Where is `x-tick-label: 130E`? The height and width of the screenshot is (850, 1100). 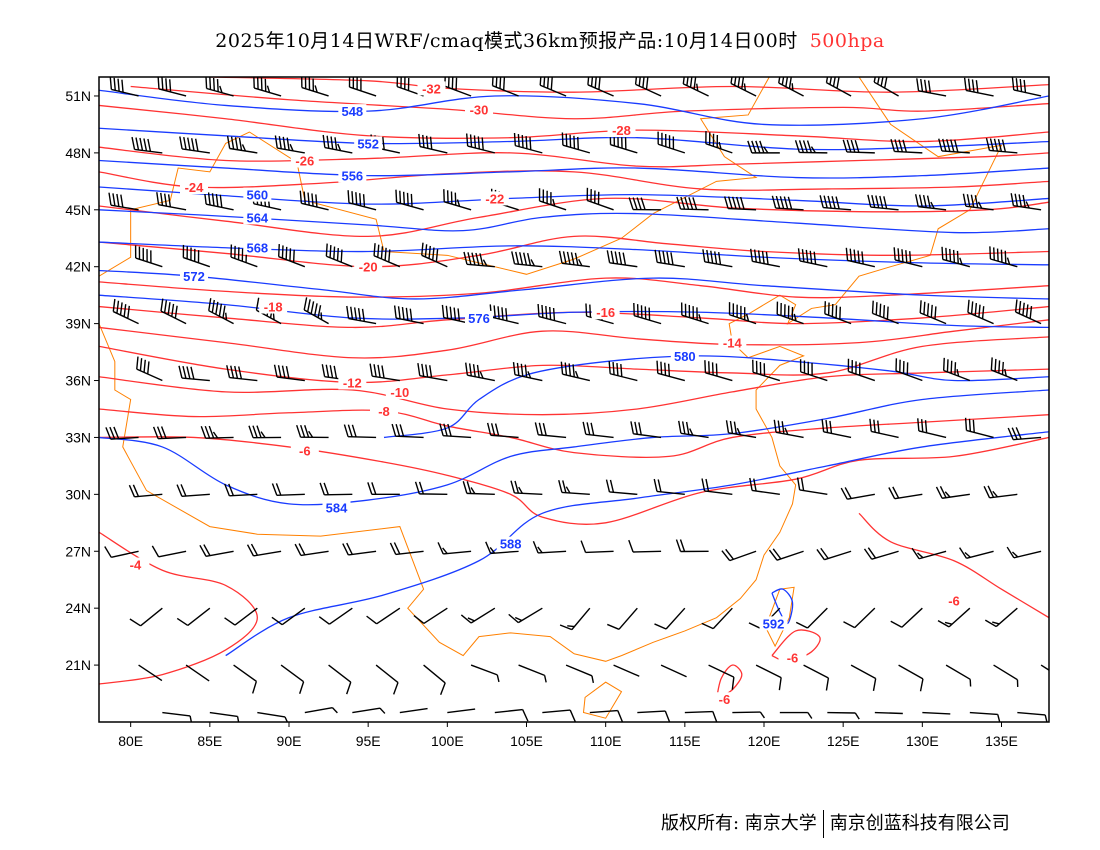 x-tick-label: 130E is located at coordinates (922, 741).